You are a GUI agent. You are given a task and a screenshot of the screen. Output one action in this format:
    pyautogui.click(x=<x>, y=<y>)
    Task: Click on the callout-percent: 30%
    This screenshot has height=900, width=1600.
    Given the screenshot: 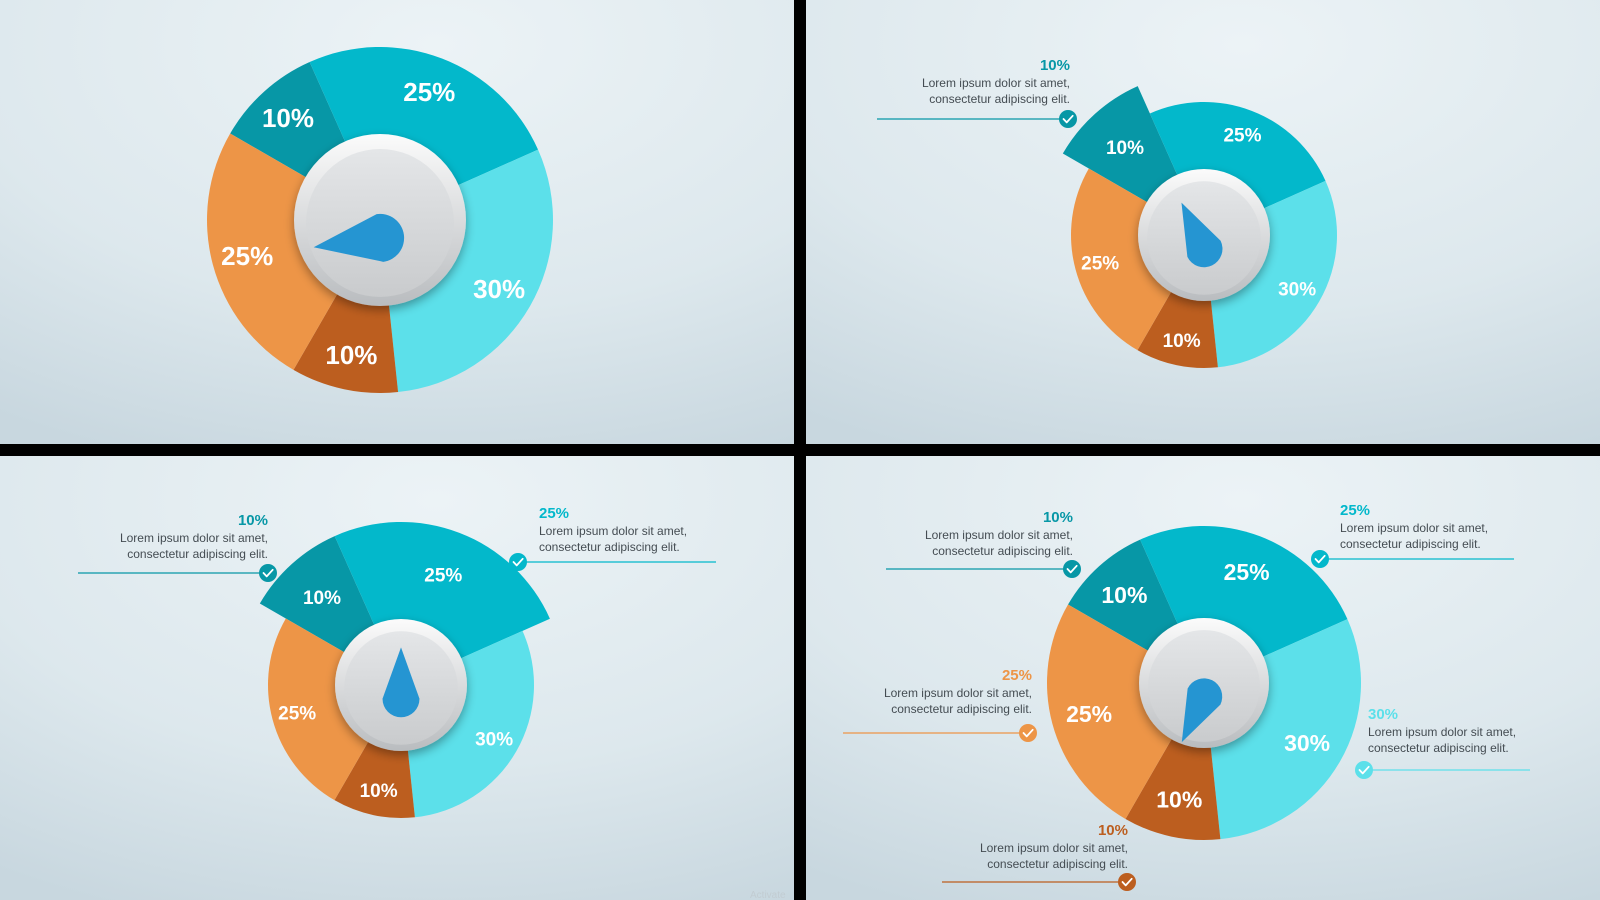 What is the action you would take?
    pyautogui.click(x=1383, y=714)
    